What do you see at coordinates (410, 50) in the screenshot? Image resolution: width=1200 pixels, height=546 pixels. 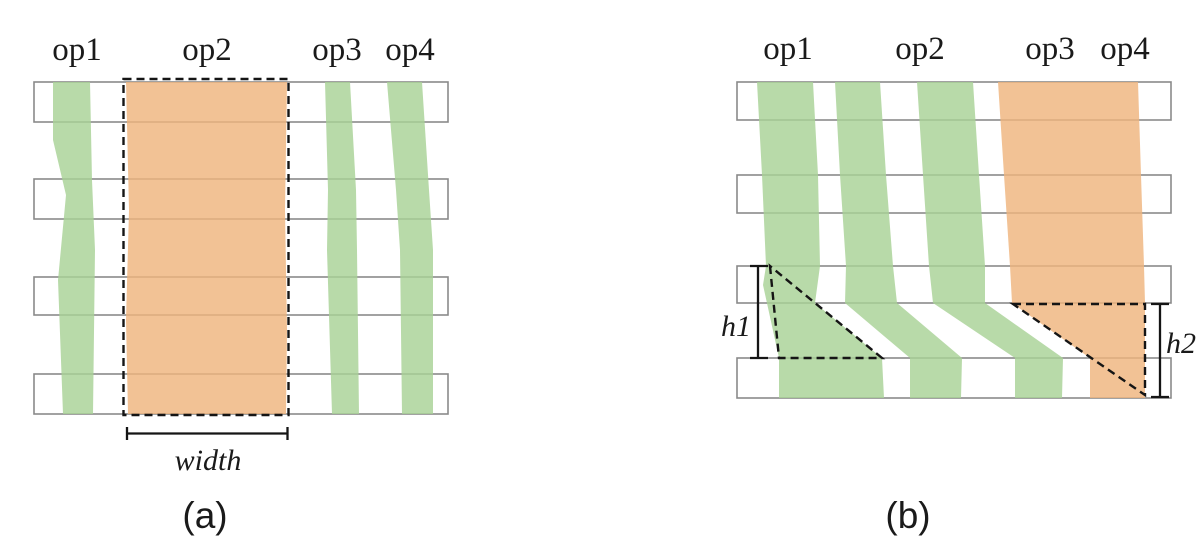 I see `panel-a-op4-label: op4` at bounding box center [410, 50].